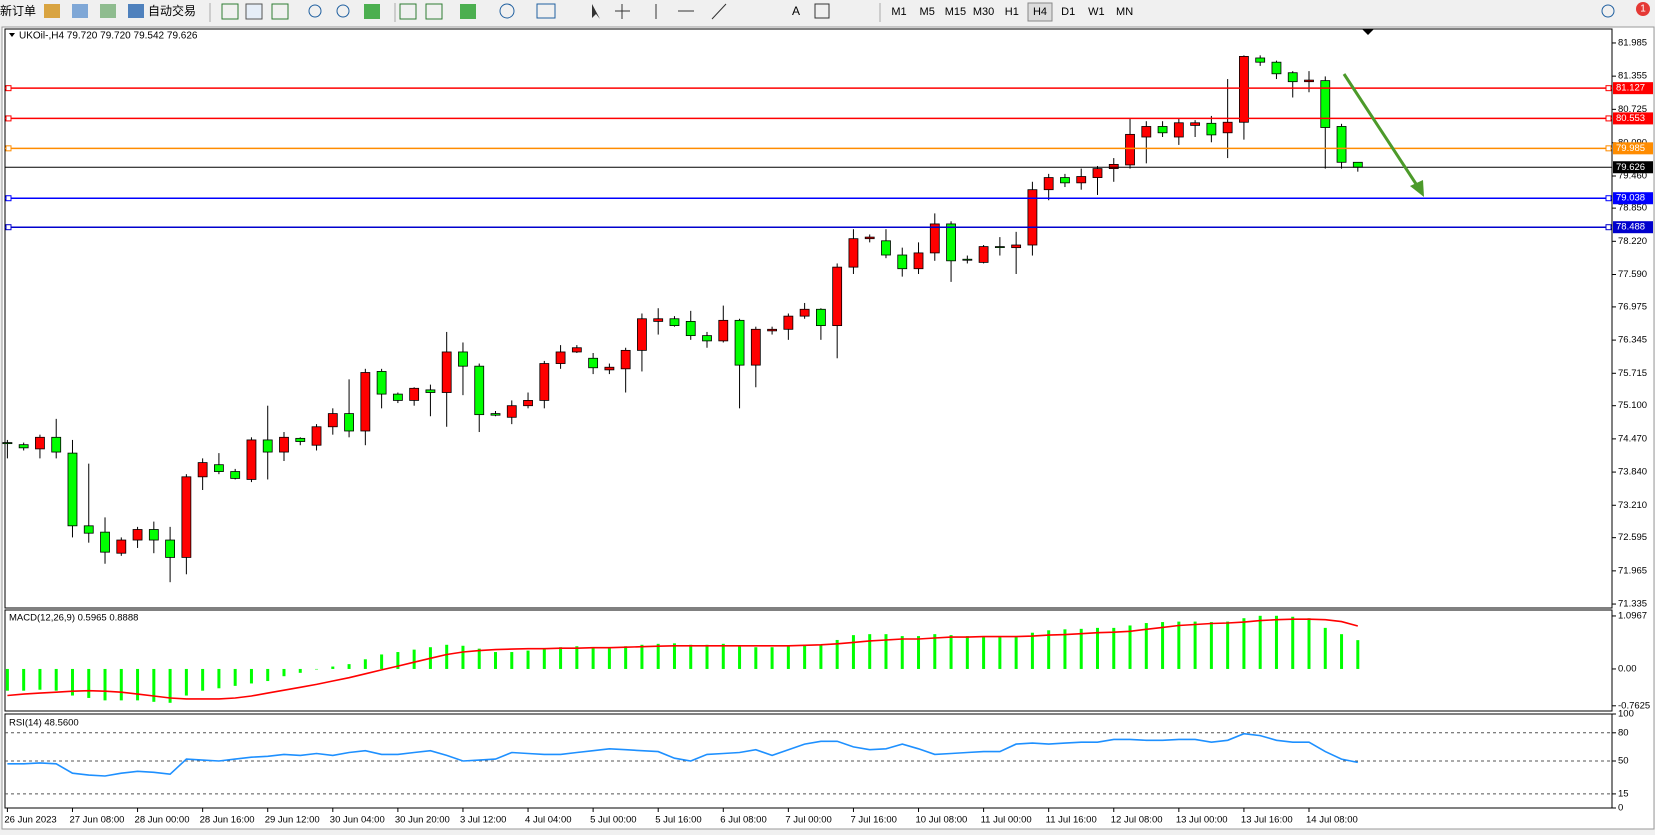 The image size is (1655, 835). I want to click on timeframe-button: M5, so click(927, 12).